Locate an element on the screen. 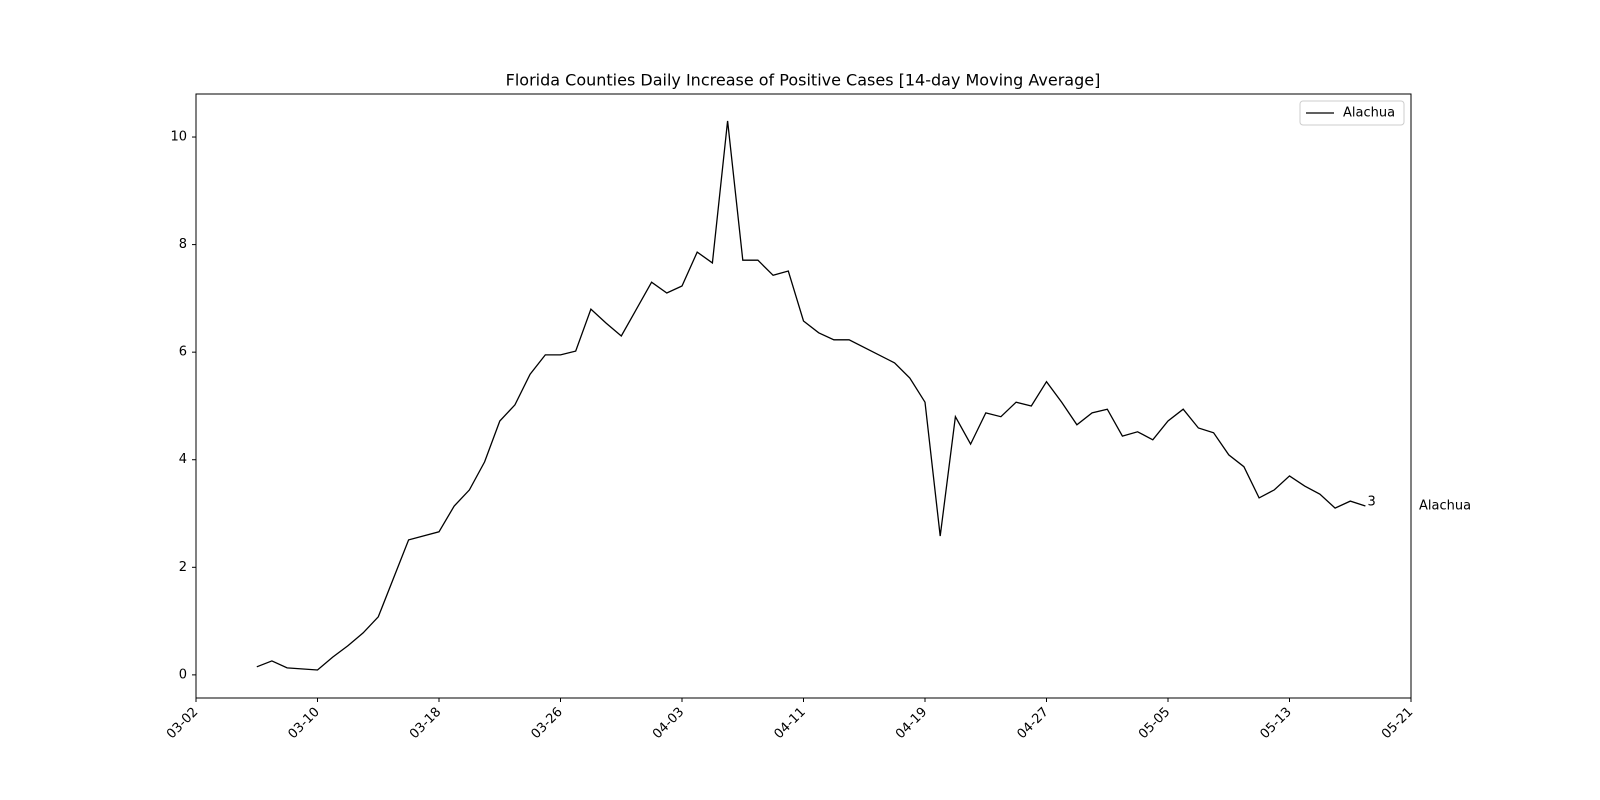 Image resolution: width=1600 pixels, height=800 pixels. y-tick-label: 2 is located at coordinates (183, 567).